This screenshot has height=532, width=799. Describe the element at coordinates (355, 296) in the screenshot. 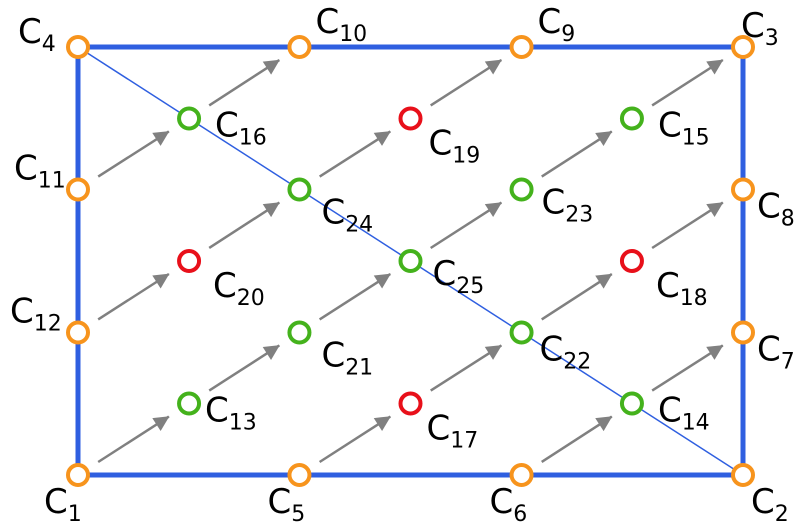

I see `arrow-c21-c25` at that location.